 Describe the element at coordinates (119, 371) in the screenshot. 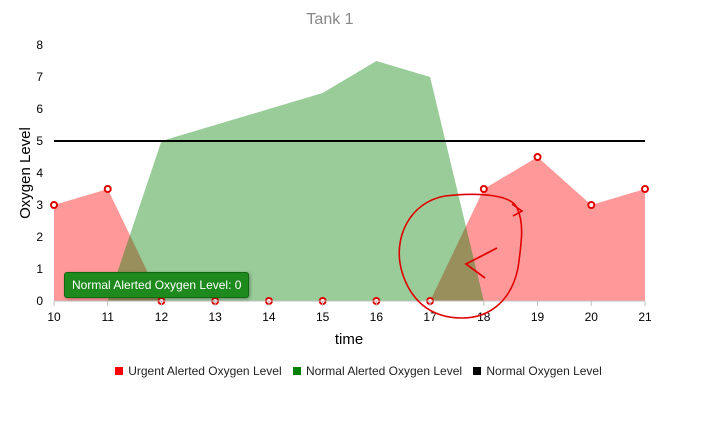

I see `legend-swatch-red` at that location.